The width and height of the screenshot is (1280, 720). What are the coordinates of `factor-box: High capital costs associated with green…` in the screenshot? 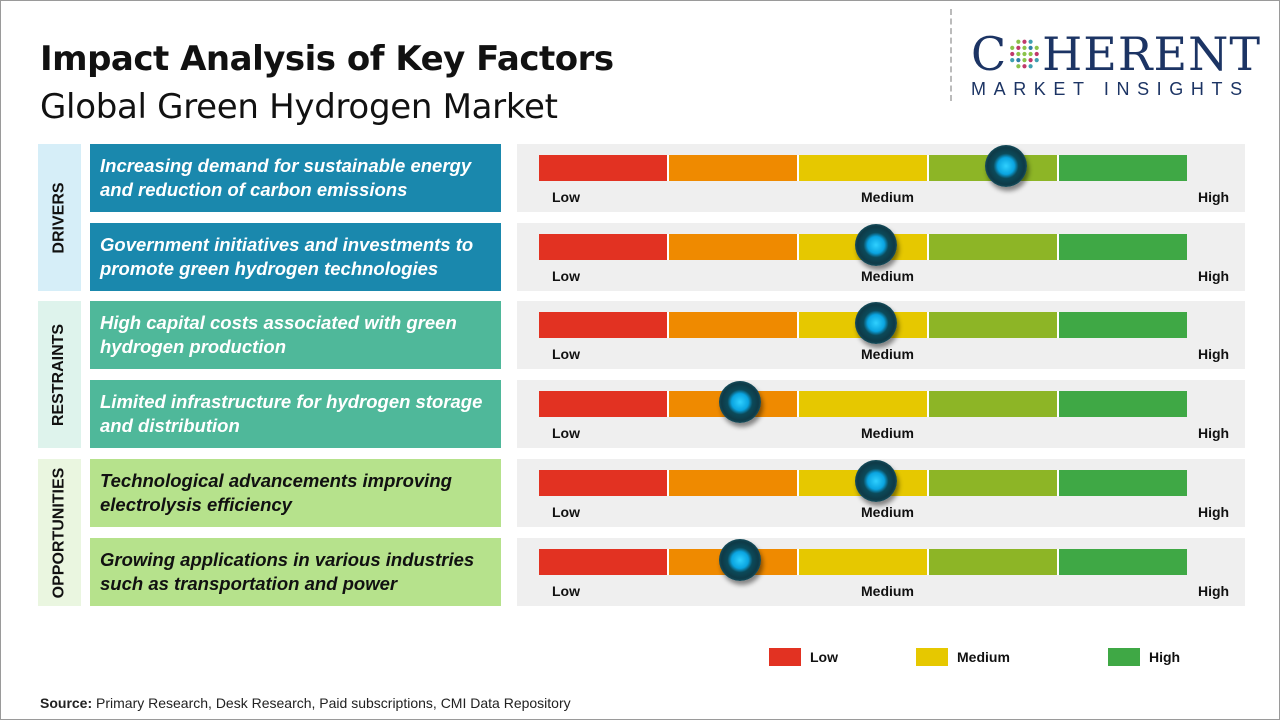 It's located at (295, 335).